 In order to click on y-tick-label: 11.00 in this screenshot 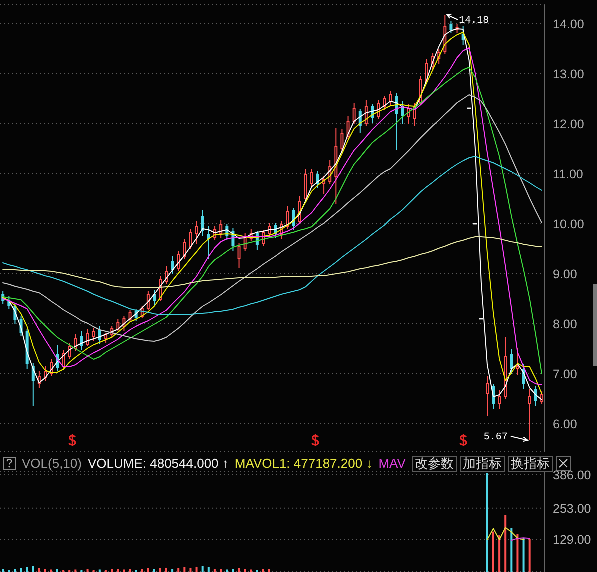, I will do `click(568, 174)`.